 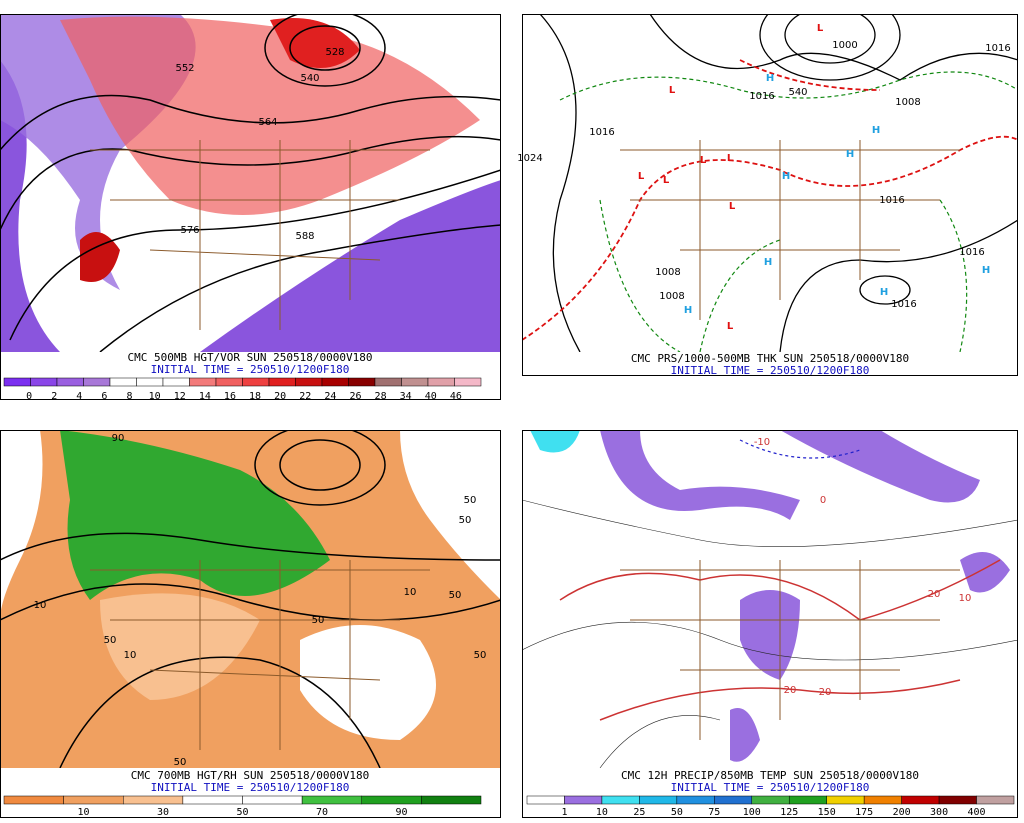 What do you see at coordinates (939, 812) in the screenshot?
I see `colorbar-label: 300` at bounding box center [939, 812].